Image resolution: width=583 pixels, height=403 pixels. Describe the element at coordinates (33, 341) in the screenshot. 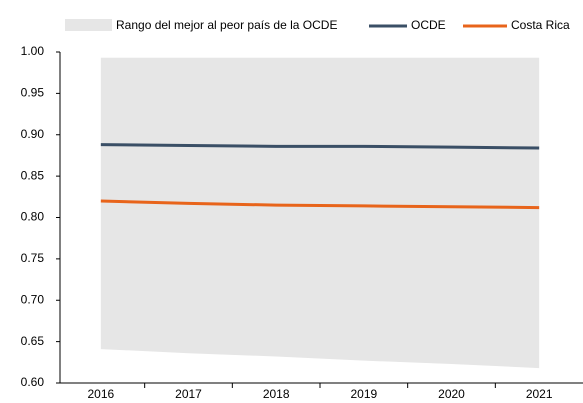

I see `y-tick-label: 0.65` at that location.